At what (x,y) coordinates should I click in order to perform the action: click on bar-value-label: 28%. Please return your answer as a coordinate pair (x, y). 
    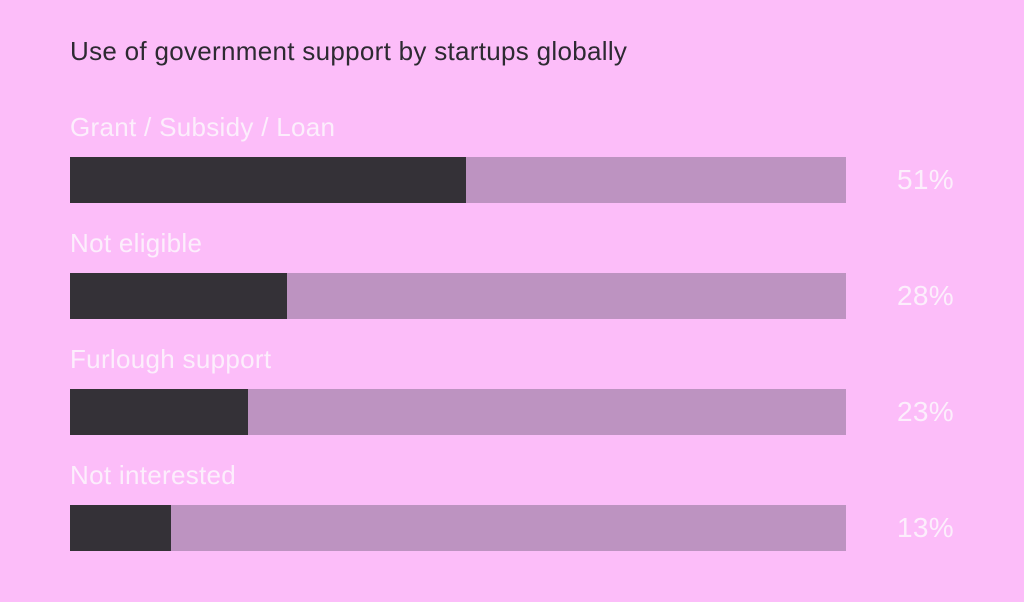
    Looking at the image, I should click on (925, 295).